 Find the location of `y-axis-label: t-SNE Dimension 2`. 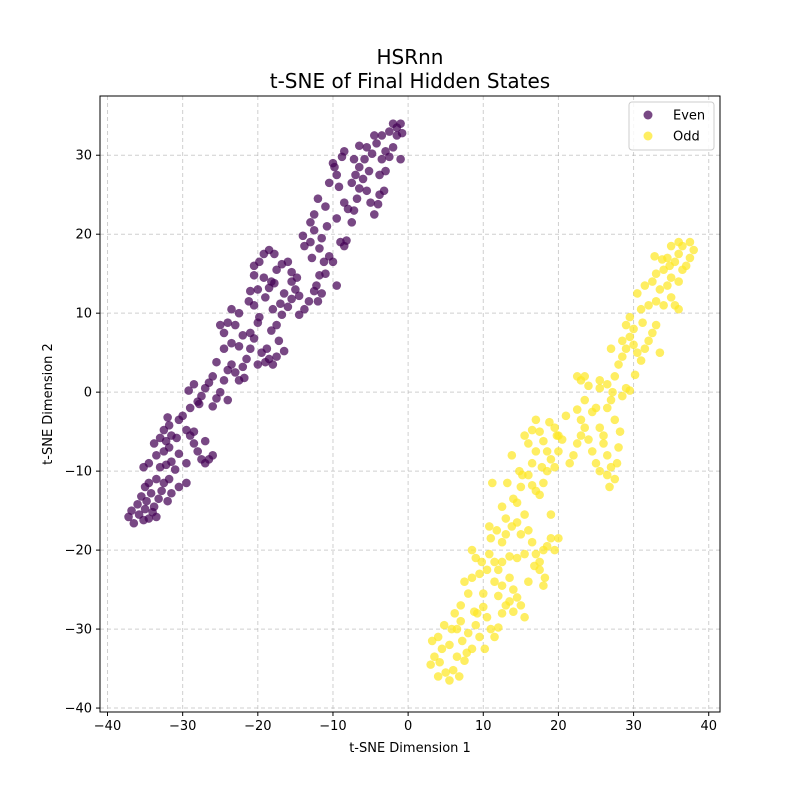

y-axis-label: t-SNE Dimension 2 is located at coordinates (48, 404).